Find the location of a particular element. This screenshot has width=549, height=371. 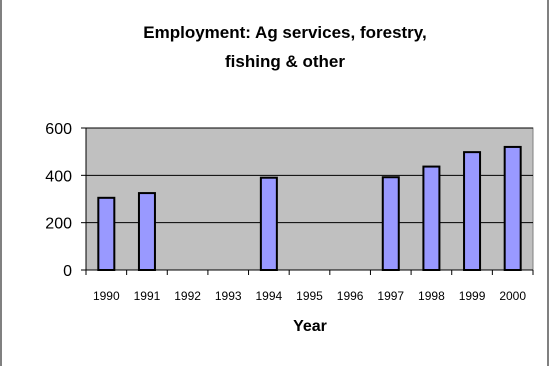

bar-1994 is located at coordinates (268, 223).